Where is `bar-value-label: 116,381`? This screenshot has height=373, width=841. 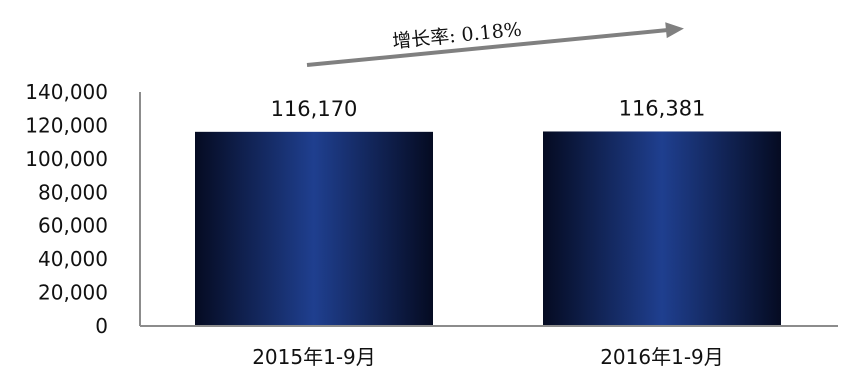 bar-value-label: 116,381 is located at coordinates (662, 108).